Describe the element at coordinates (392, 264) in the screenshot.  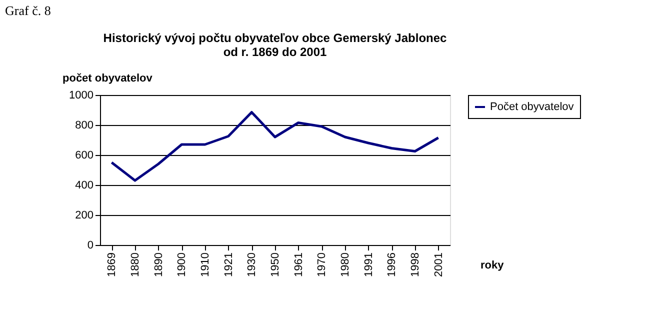
I see `x-tick-label: 1996` at that location.